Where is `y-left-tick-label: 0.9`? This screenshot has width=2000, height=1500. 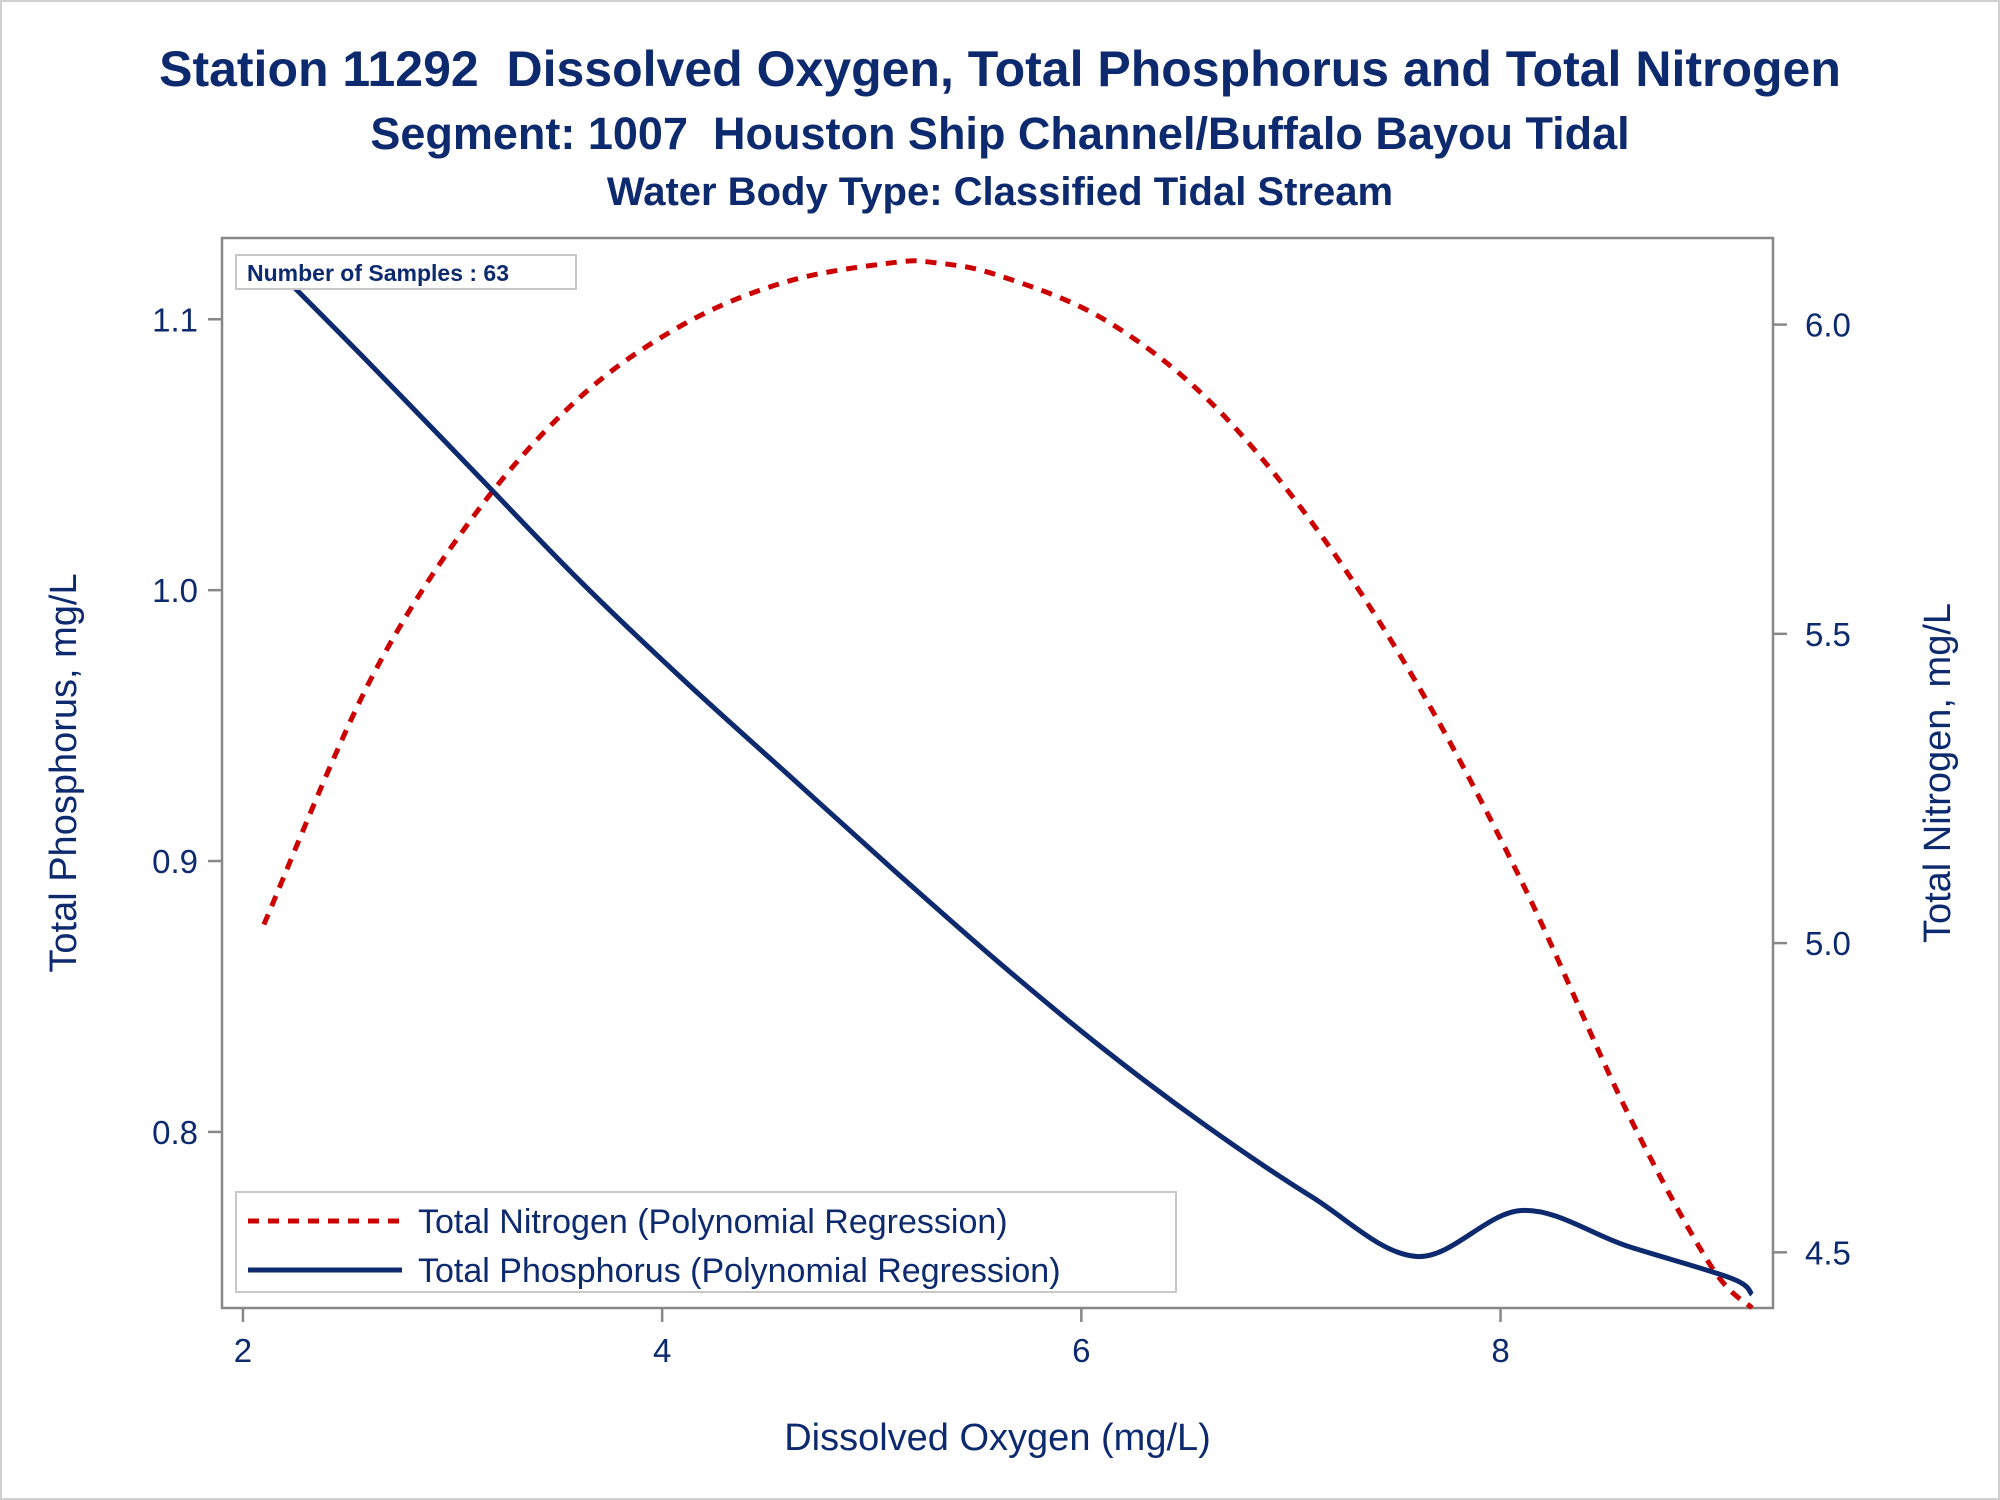
y-left-tick-label: 0.9 is located at coordinates (175, 861).